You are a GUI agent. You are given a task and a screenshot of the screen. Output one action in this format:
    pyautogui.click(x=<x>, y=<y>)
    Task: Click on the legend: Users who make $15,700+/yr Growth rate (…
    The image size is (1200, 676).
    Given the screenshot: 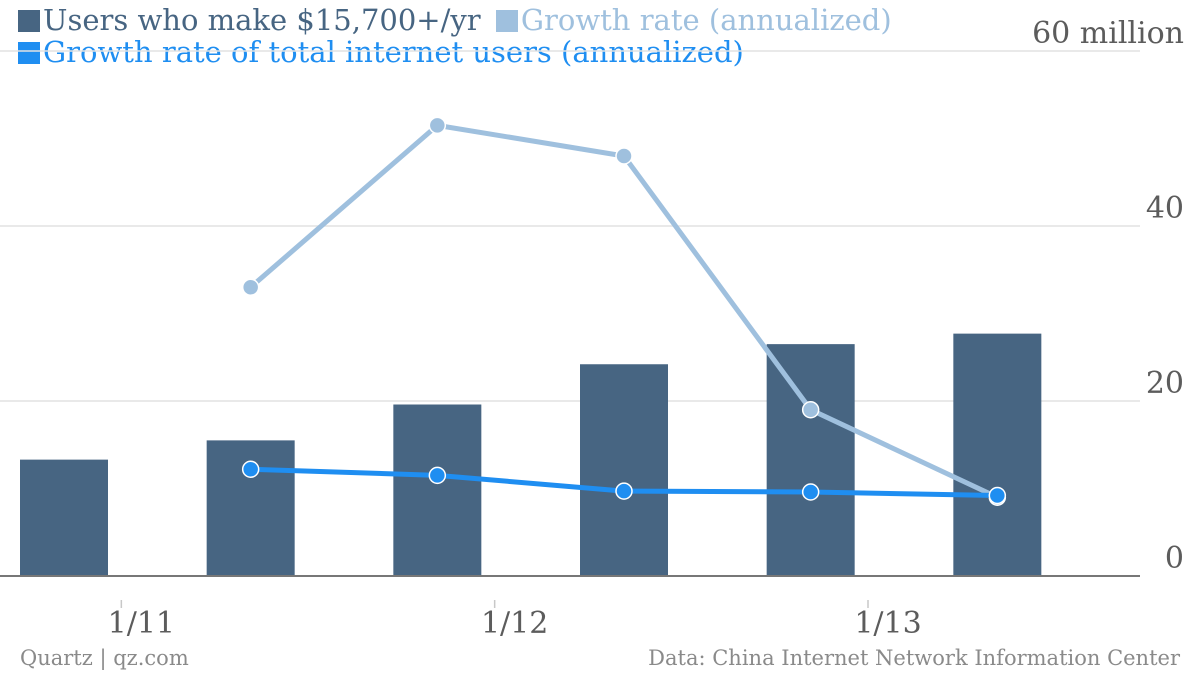 What is the action you would take?
    pyautogui.click(x=508, y=36)
    